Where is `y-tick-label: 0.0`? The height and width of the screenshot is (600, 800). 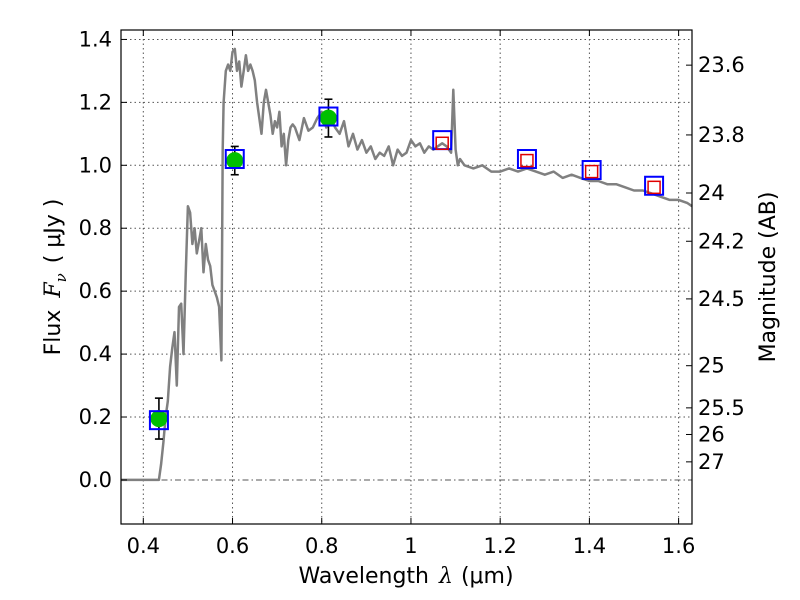 y-tick-label: 0.0 is located at coordinates (95, 480).